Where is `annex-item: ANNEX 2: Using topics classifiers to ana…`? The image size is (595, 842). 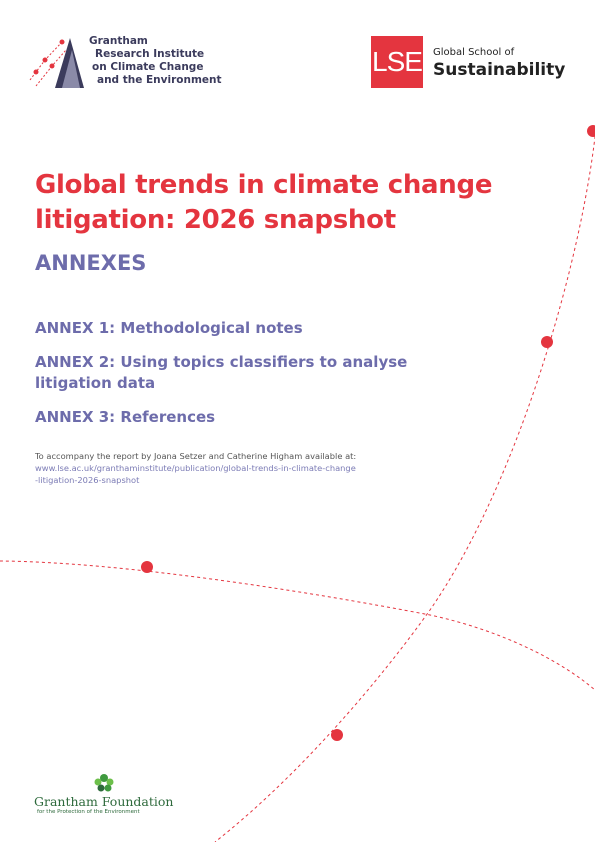 annex-item: ANNEX 2: Using topics classifiers to ana… is located at coordinates (221, 373).